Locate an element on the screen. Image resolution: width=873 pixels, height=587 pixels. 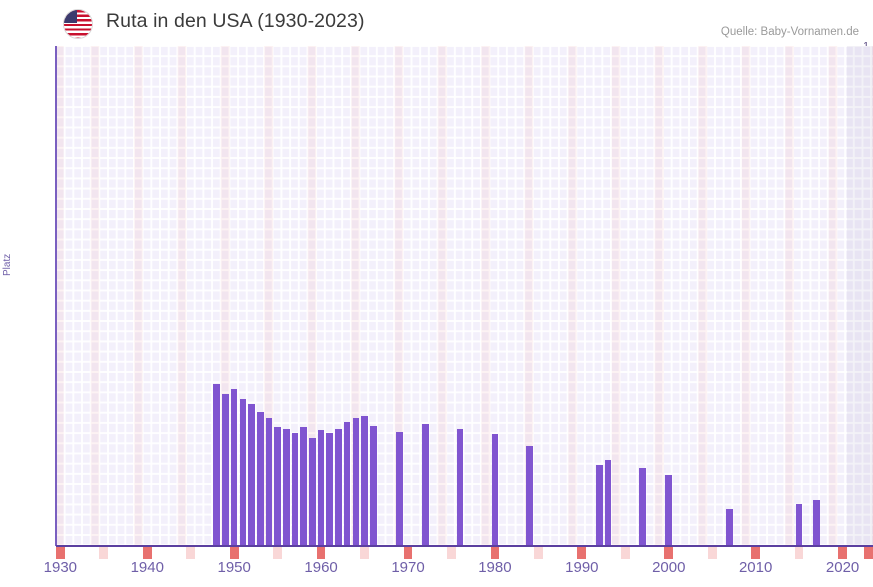
recent-years-shaded-region is located at coordinates (859, 296).